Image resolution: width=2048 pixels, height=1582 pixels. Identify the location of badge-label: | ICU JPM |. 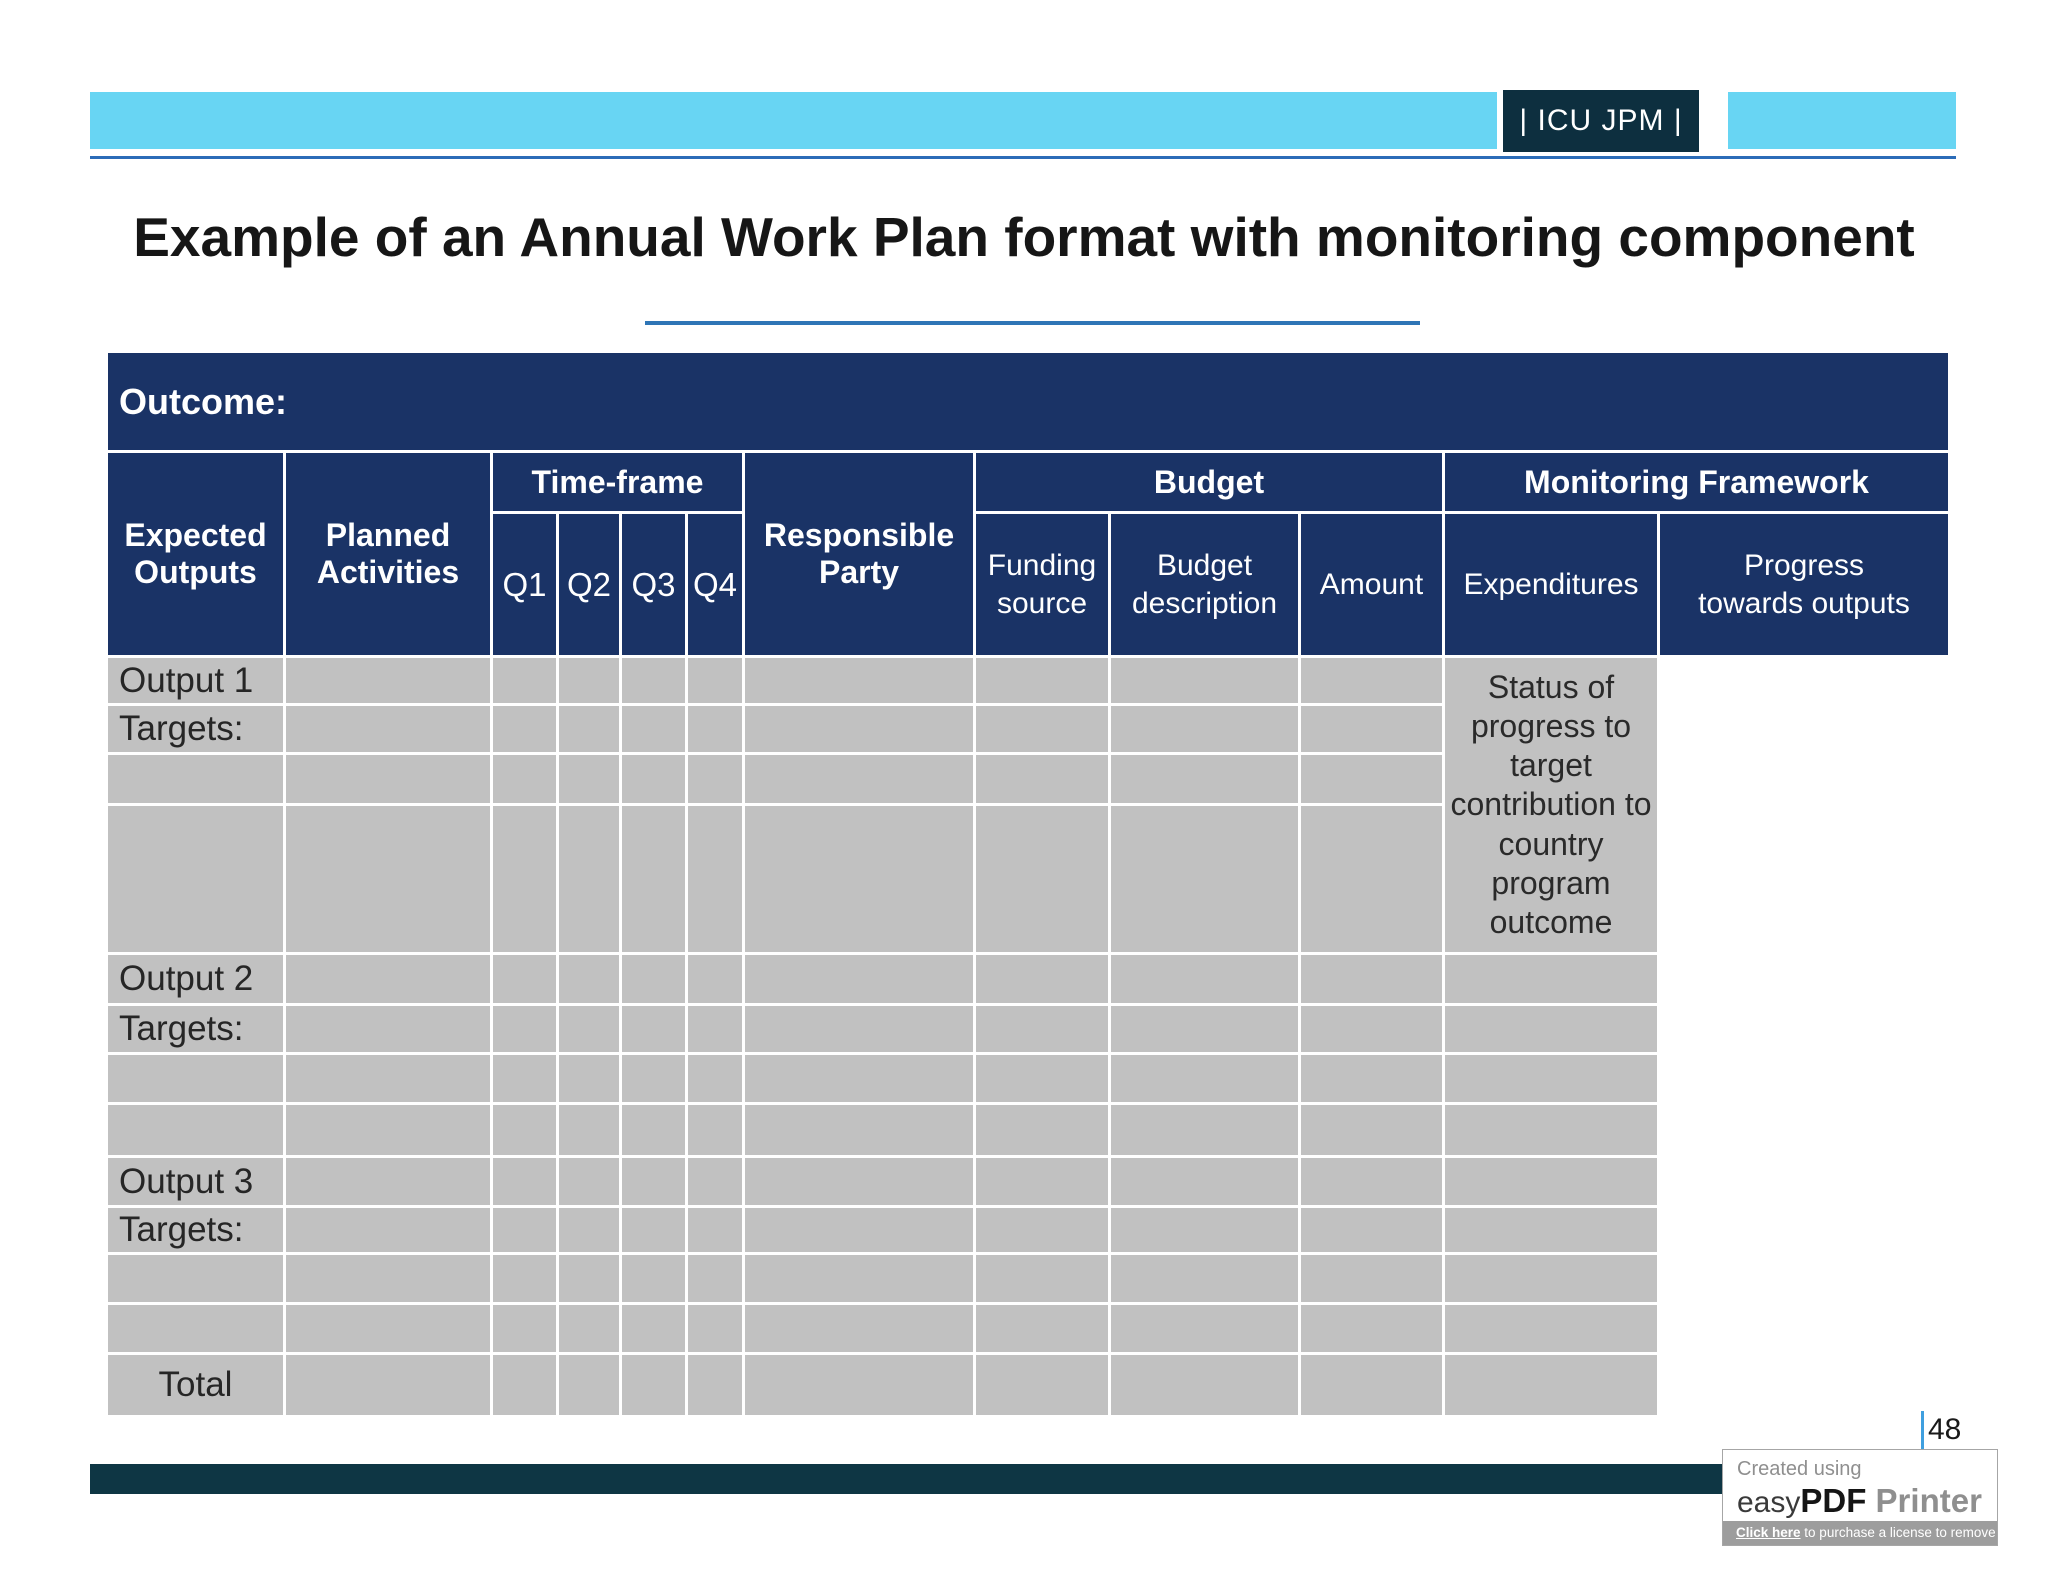
(1601, 120).